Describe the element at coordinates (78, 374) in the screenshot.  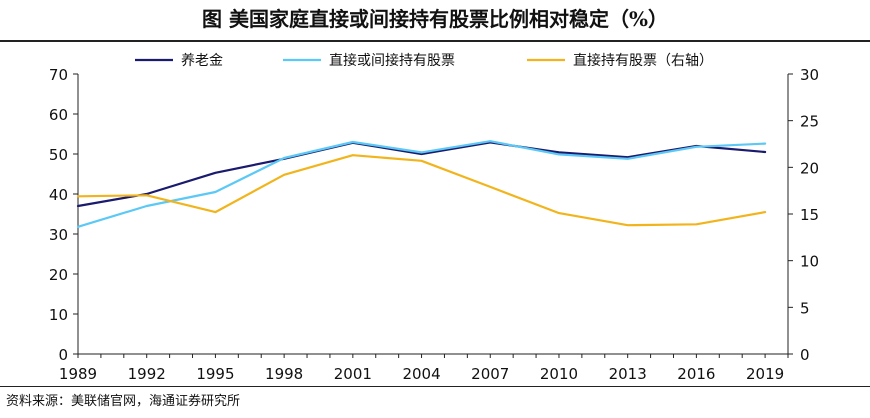
I see `x-tick-label: 1989` at that location.